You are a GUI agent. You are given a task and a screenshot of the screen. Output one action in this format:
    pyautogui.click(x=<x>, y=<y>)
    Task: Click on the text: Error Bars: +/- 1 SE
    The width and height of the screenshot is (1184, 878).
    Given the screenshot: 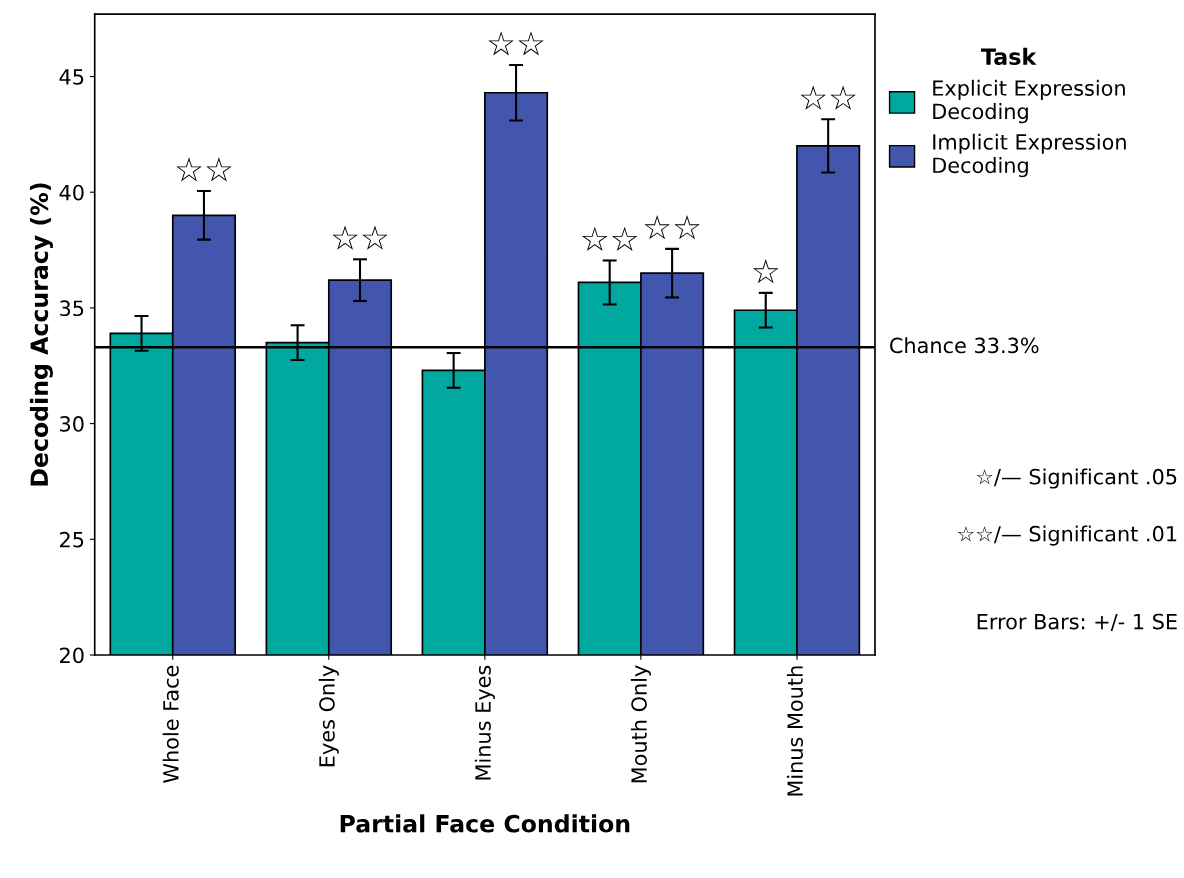 What is the action you would take?
    pyautogui.click(x=1077, y=622)
    